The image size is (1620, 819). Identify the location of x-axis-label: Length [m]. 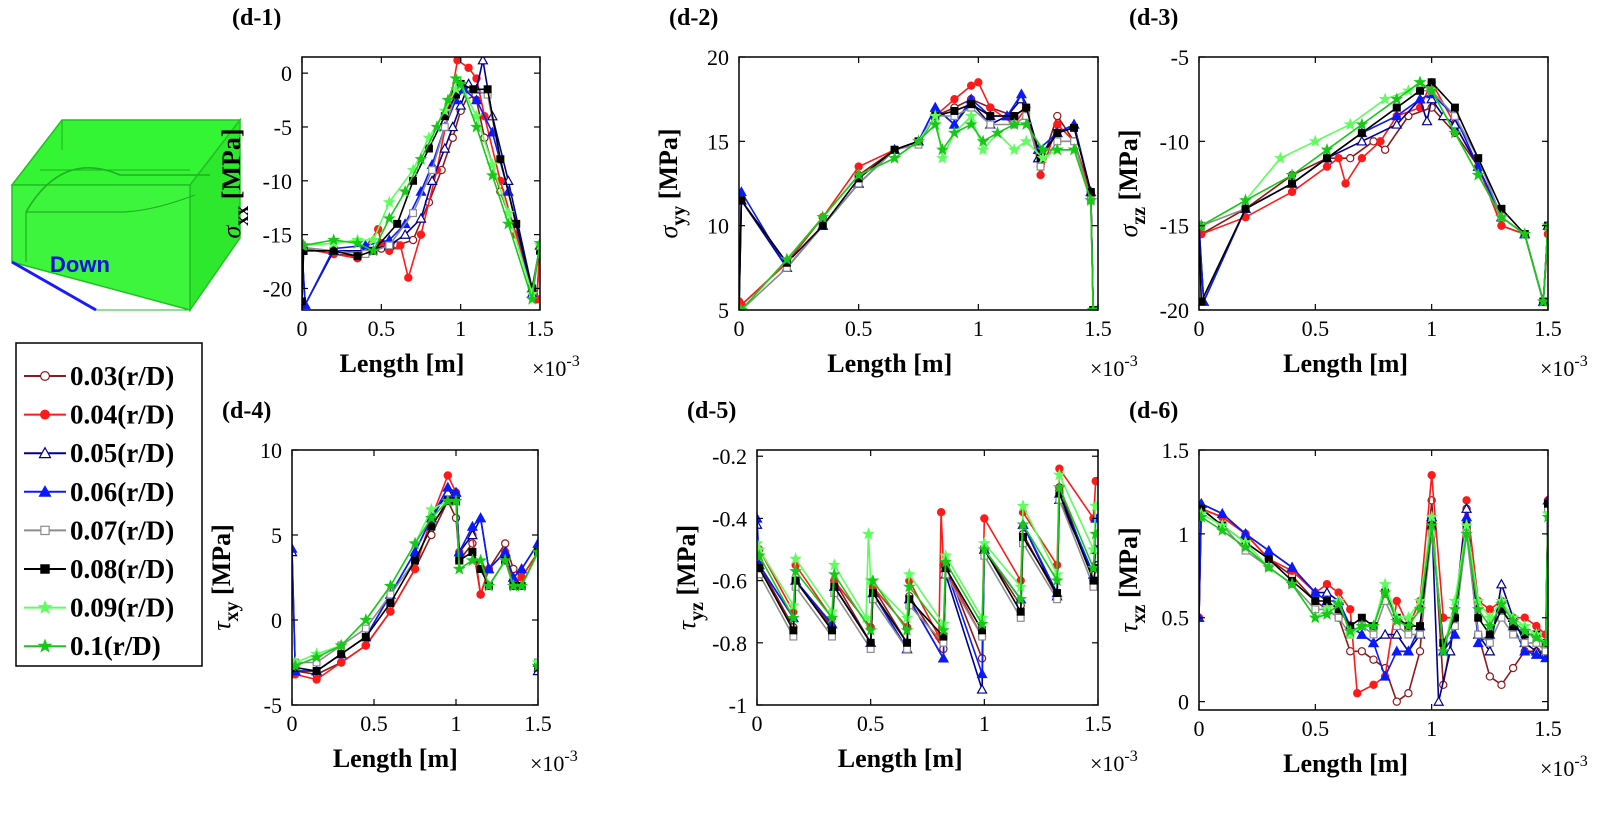
(900, 758).